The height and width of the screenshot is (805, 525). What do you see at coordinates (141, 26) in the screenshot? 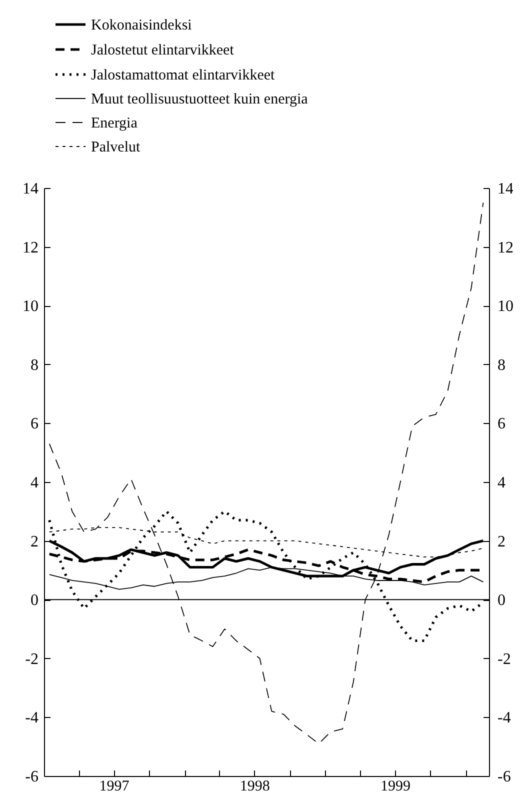
I see `legend-label: Kokonaisindeksi` at bounding box center [141, 26].